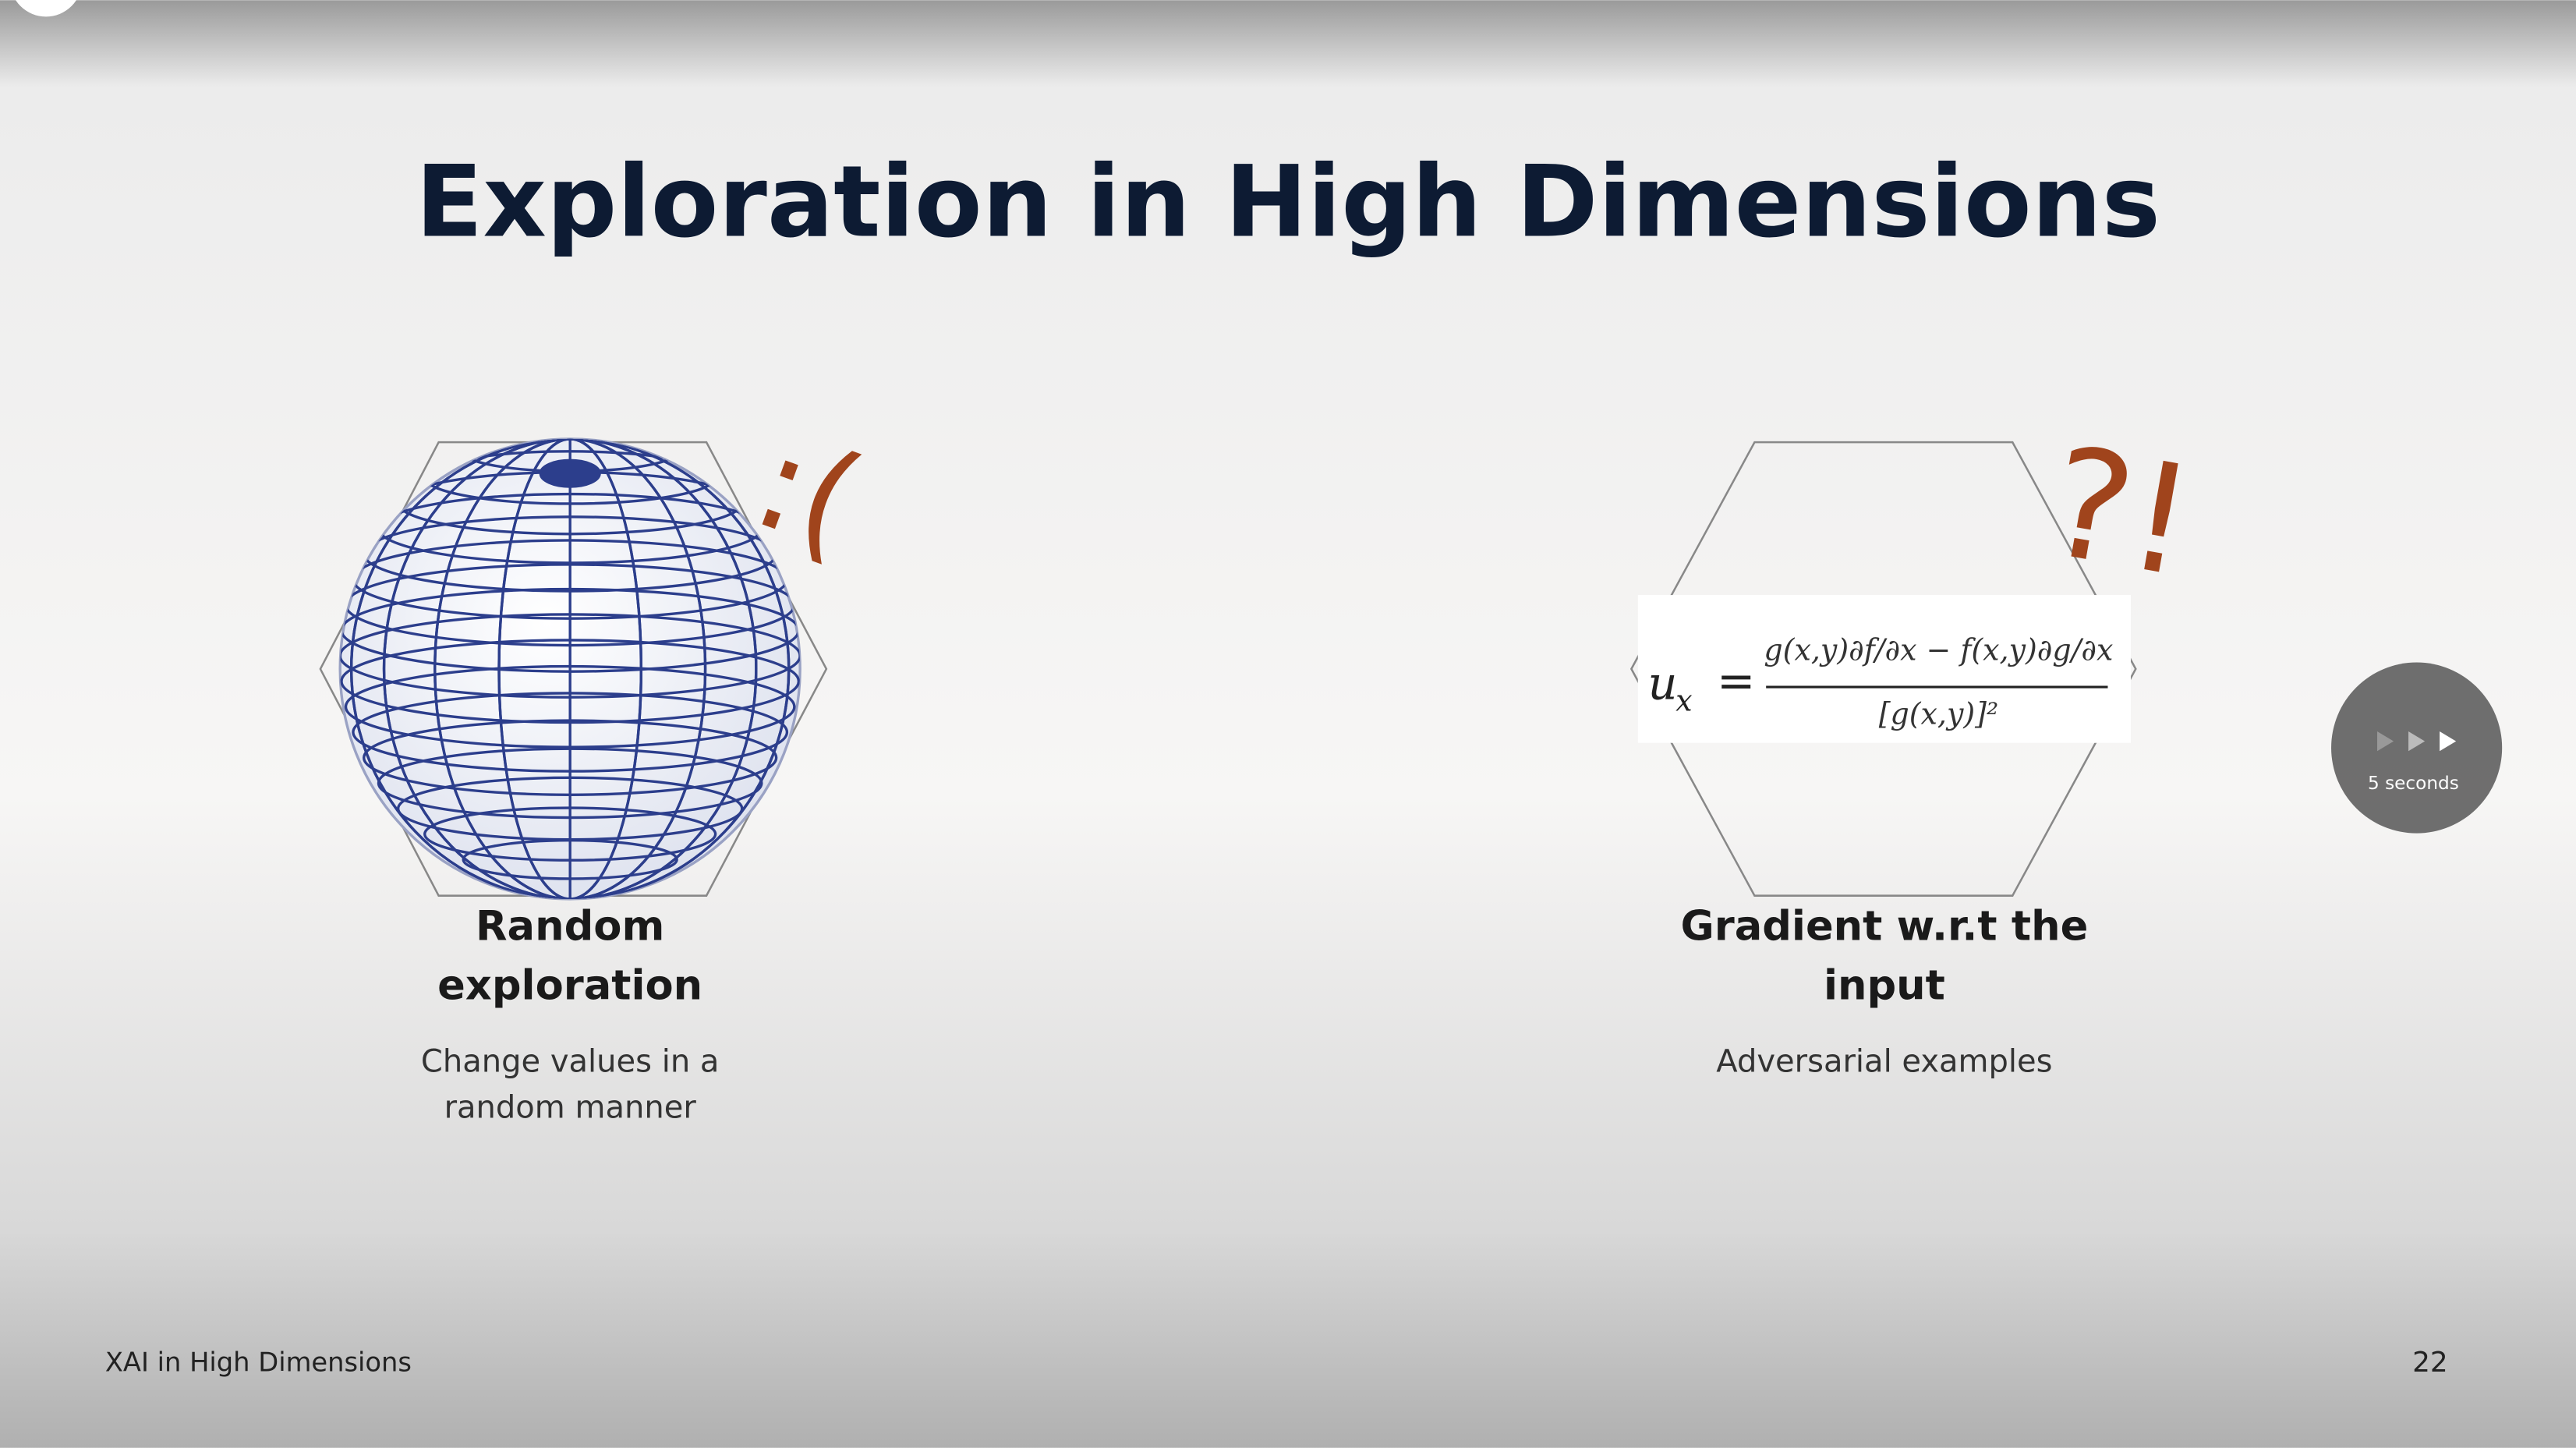 Image resolution: width=2576 pixels, height=1448 pixels. I want to click on formula-equals: =, so click(1736, 680).